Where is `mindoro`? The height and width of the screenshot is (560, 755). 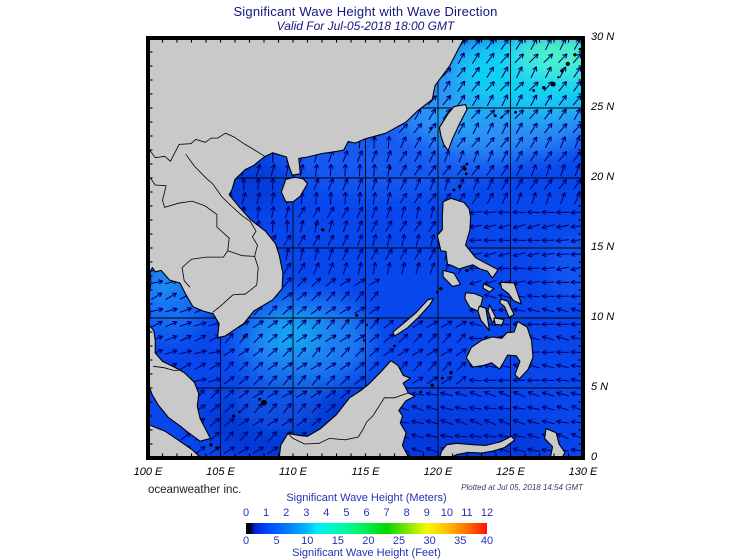 mindoro is located at coordinates (451, 278).